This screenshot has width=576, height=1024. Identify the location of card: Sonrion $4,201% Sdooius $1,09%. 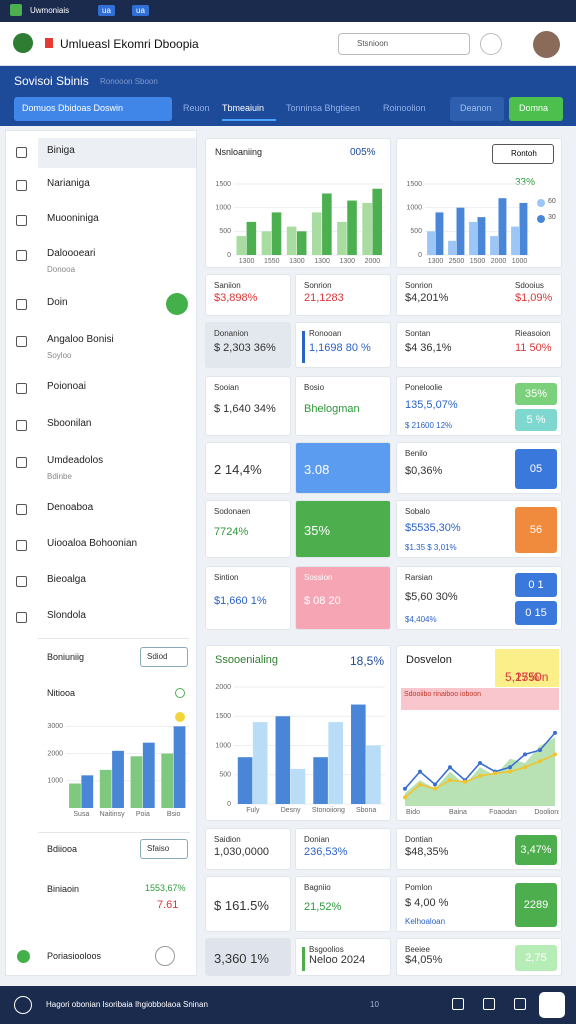
(479, 295).